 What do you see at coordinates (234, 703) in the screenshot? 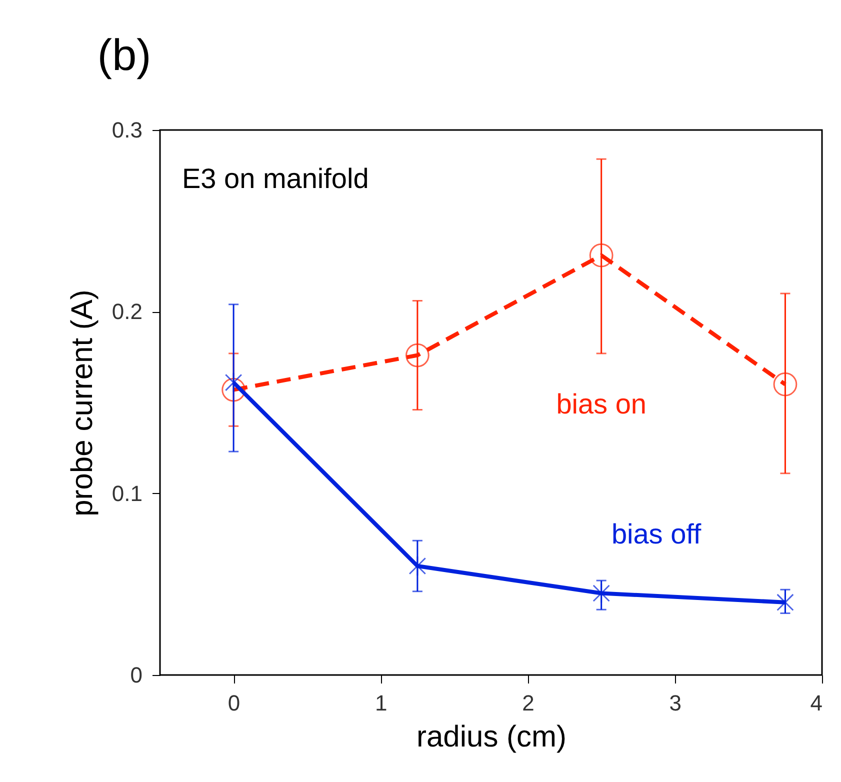
I see `x-tick-label: 0` at bounding box center [234, 703].